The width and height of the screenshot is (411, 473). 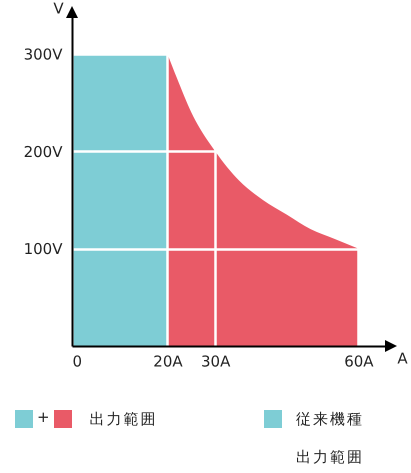 I want to click on x-tick-label: 30A, so click(x=216, y=361).